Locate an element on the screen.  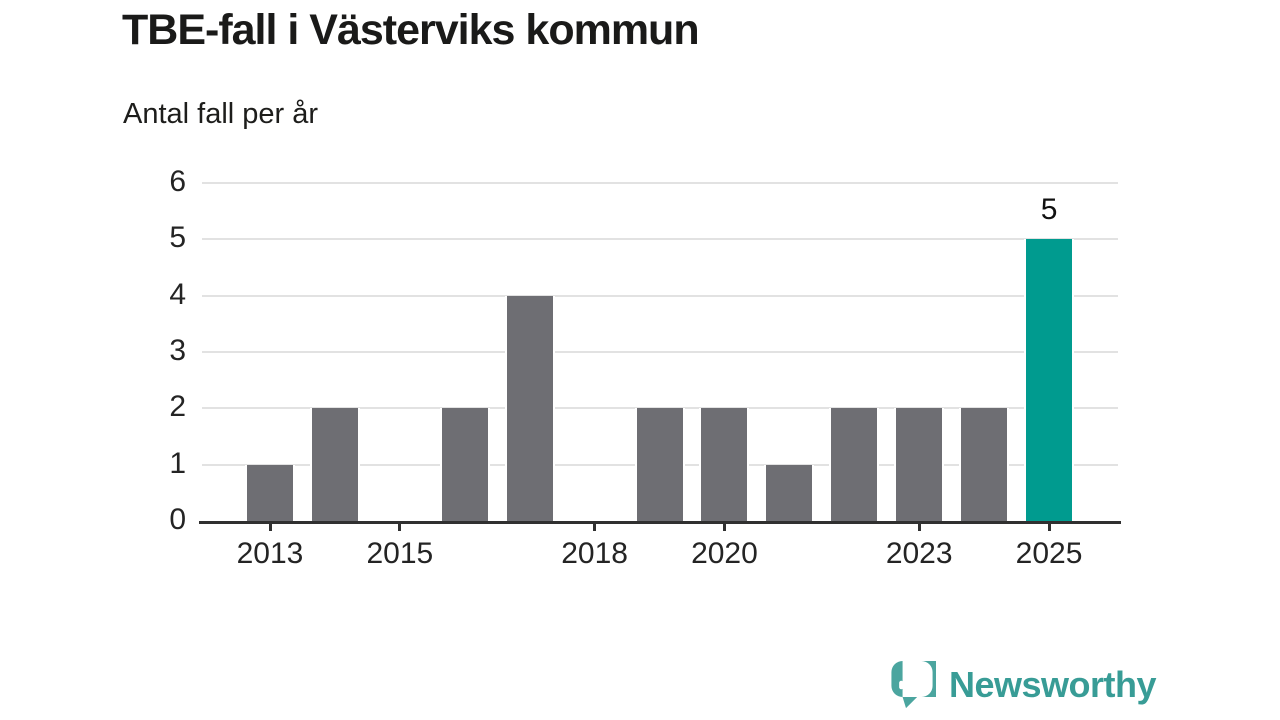
x-axis-label: 2018 is located at coordinates (594, 553).